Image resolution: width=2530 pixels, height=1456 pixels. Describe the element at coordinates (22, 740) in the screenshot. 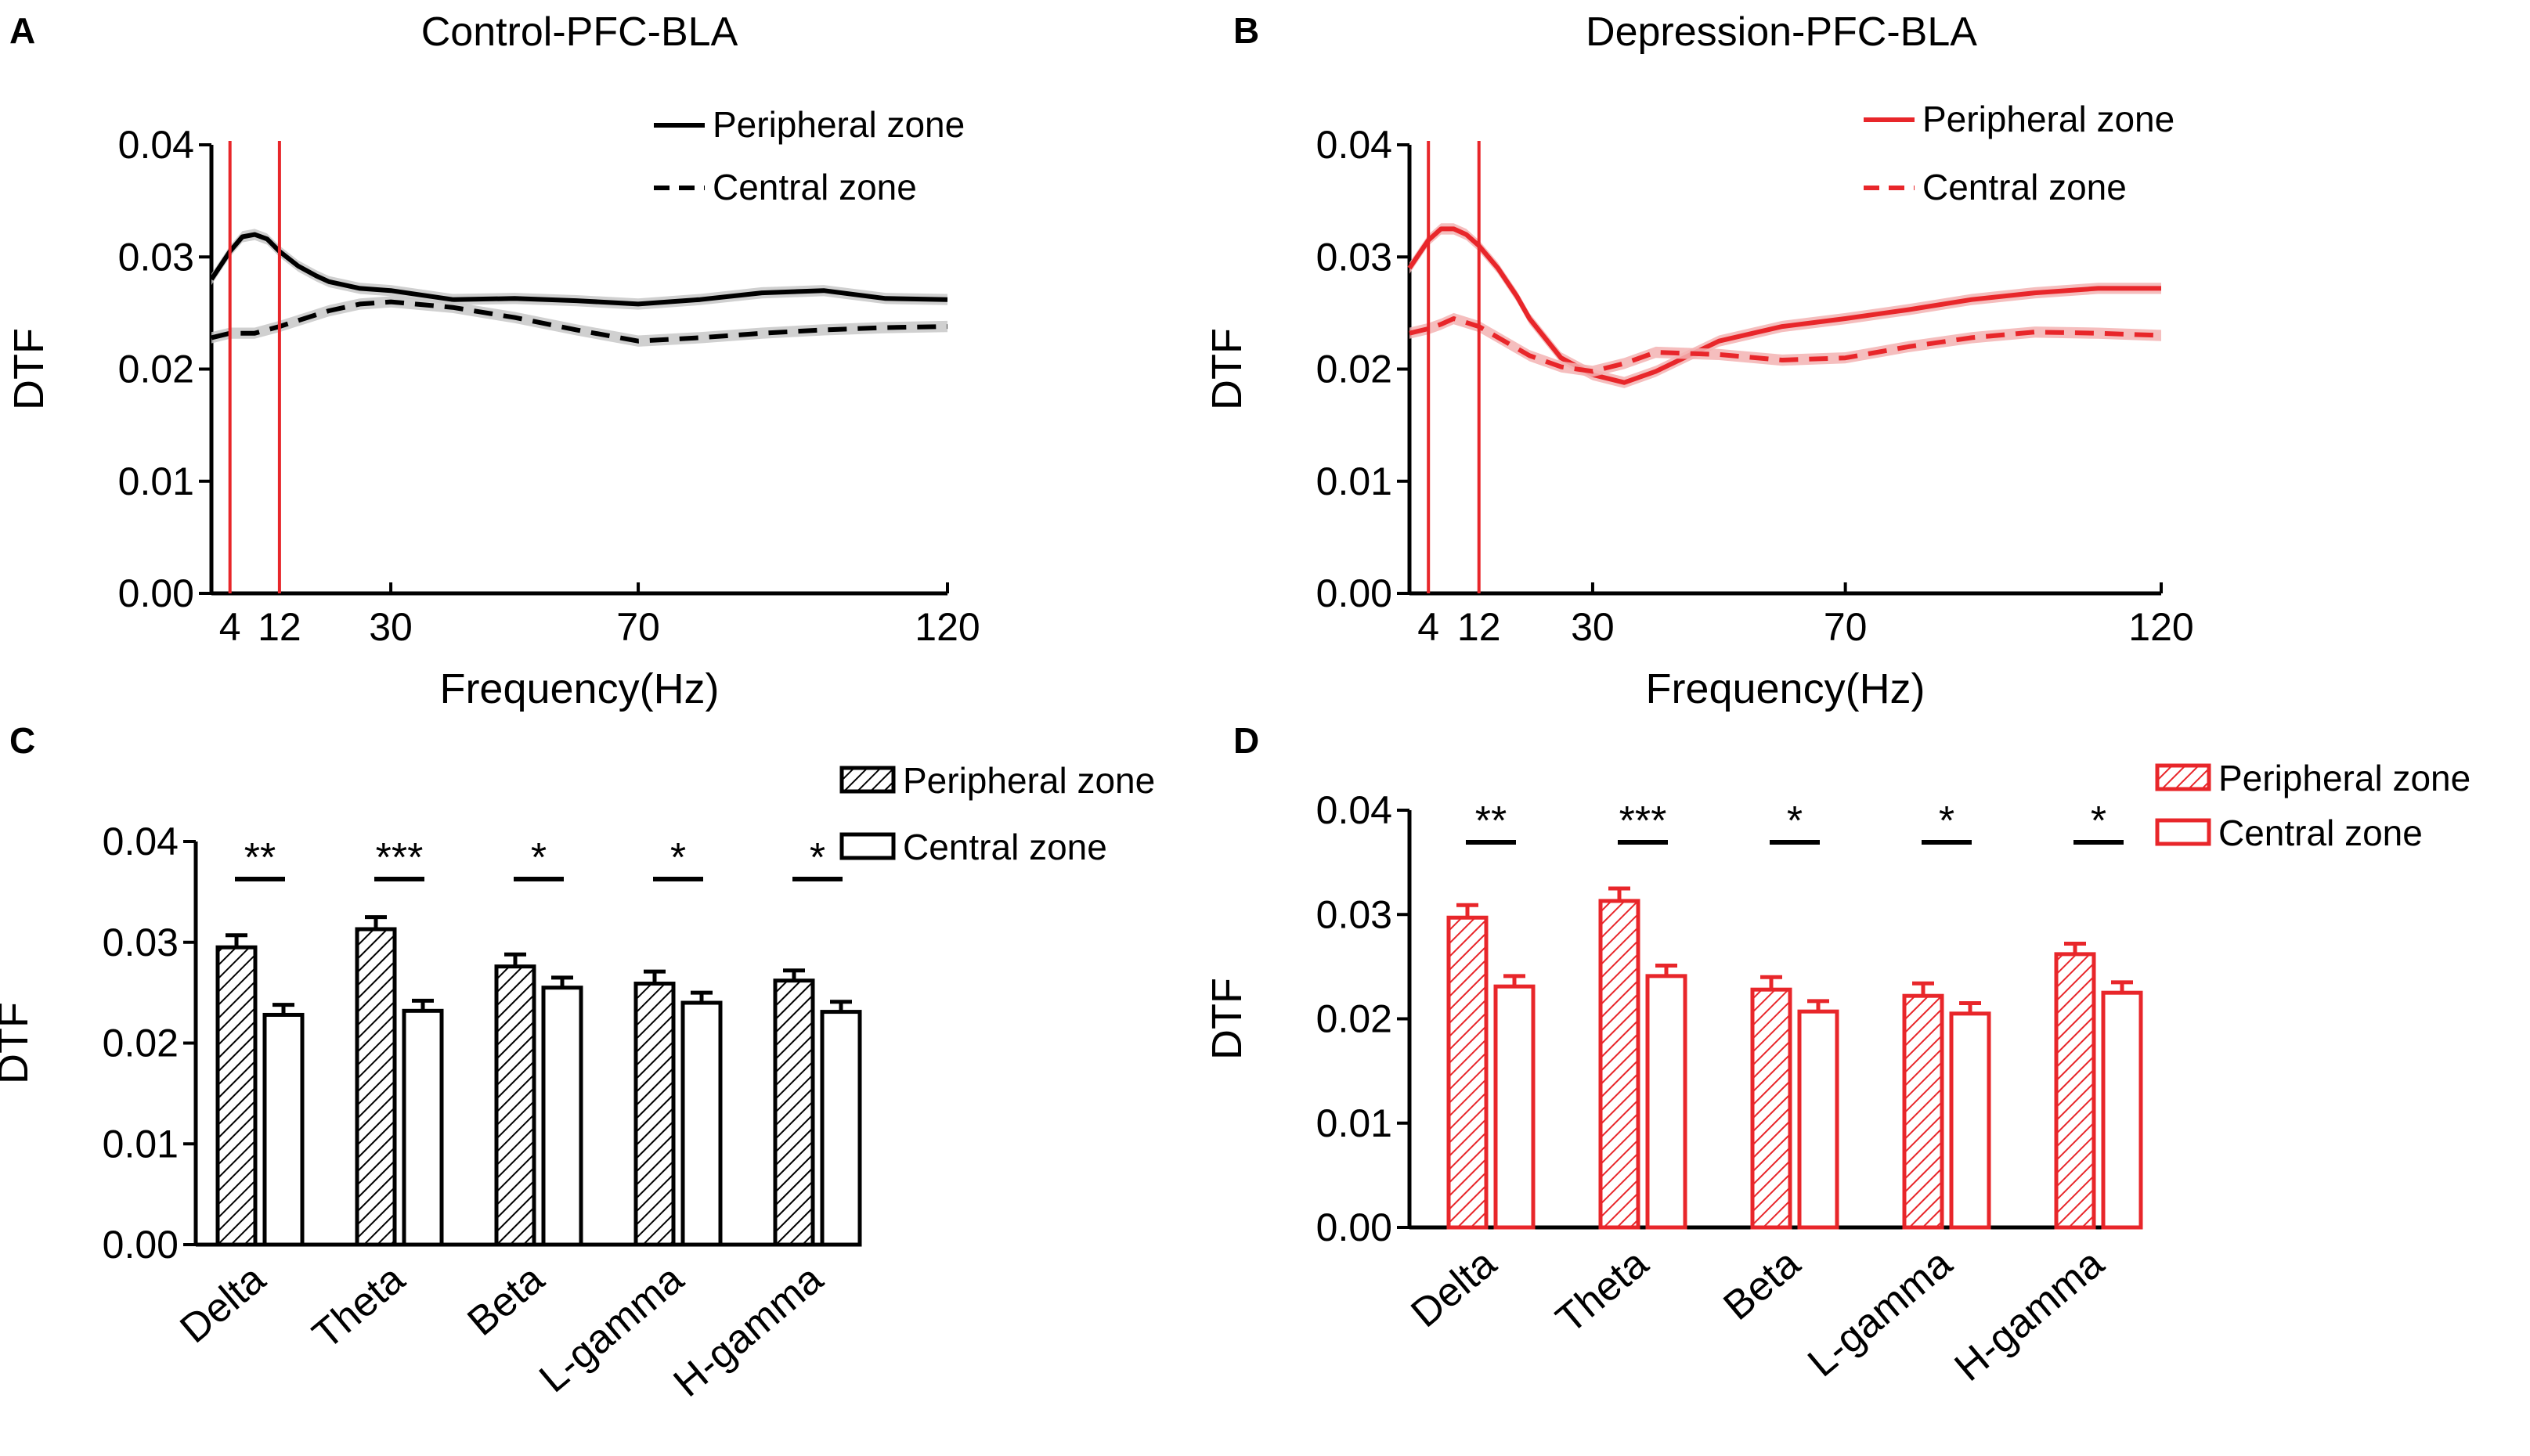

I see `panel-letter: C` at that location.